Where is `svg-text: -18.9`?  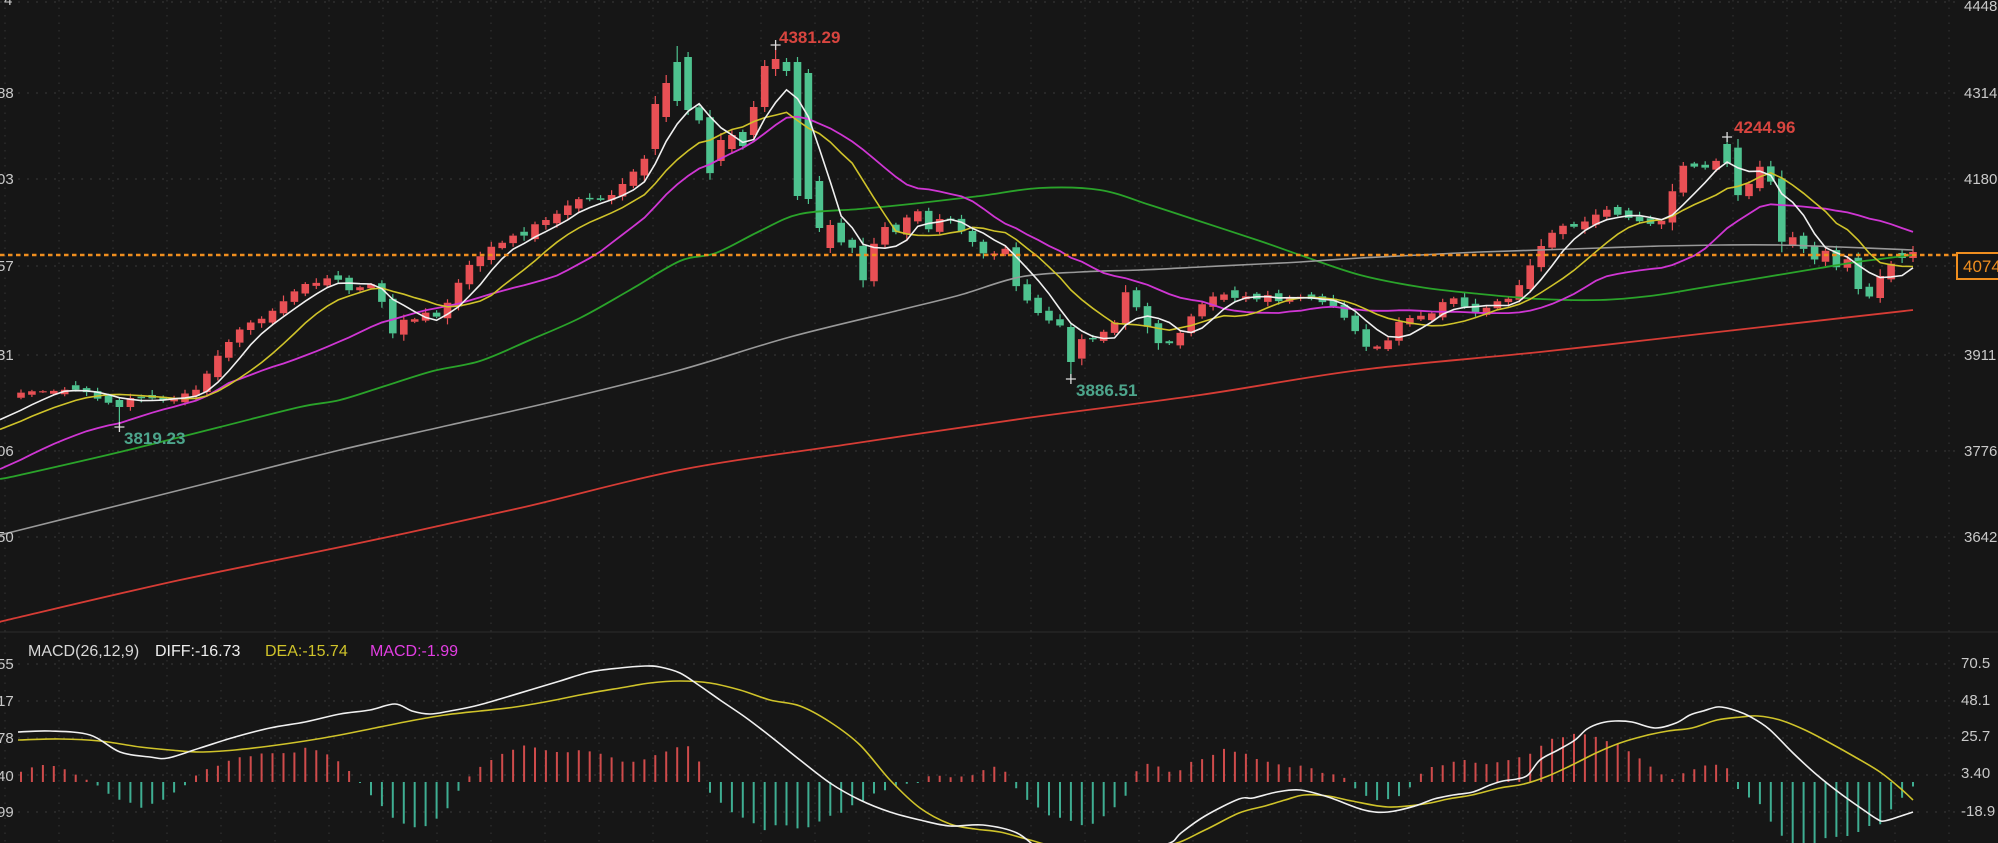
svg-text: -18.9 is located at coordinates (1978, 811).